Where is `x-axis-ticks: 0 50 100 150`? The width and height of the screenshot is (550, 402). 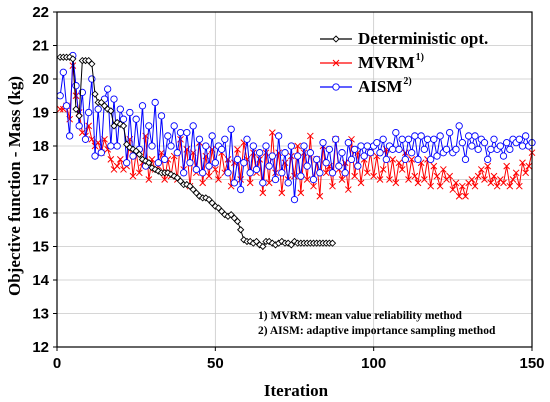 x-axis-ticks: 0 50 100 150 is located at coordinates (299, 359).